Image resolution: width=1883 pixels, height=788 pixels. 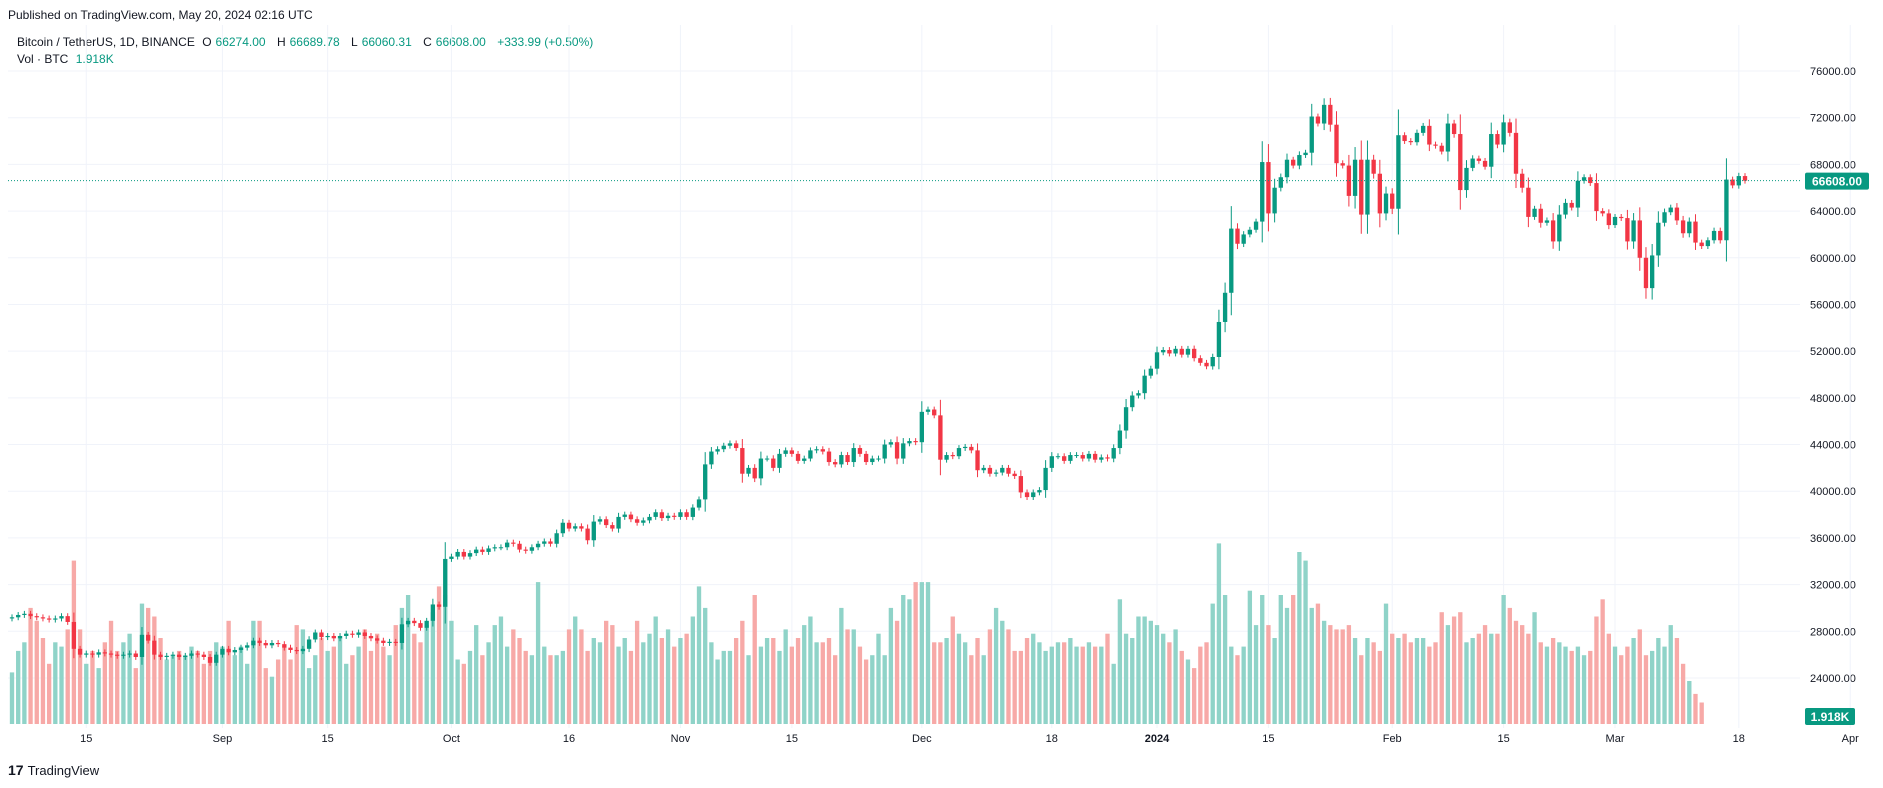 What do you see at coordinates (1739, 739) in the screenshot?
I see `x-tick-label: 18` at bounding box center [1739, 739].